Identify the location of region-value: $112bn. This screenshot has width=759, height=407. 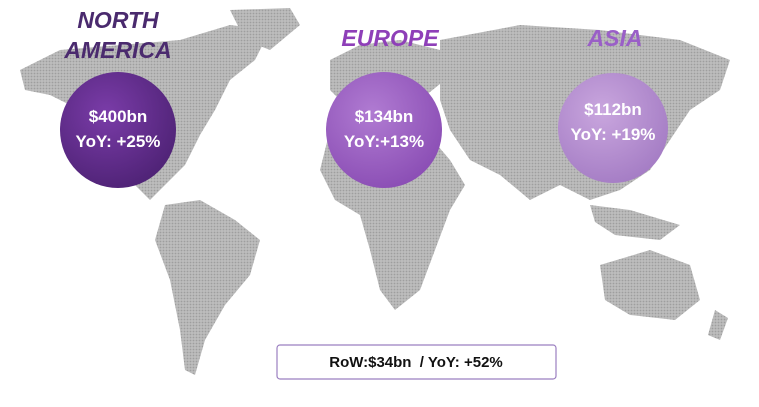
(613, 109).